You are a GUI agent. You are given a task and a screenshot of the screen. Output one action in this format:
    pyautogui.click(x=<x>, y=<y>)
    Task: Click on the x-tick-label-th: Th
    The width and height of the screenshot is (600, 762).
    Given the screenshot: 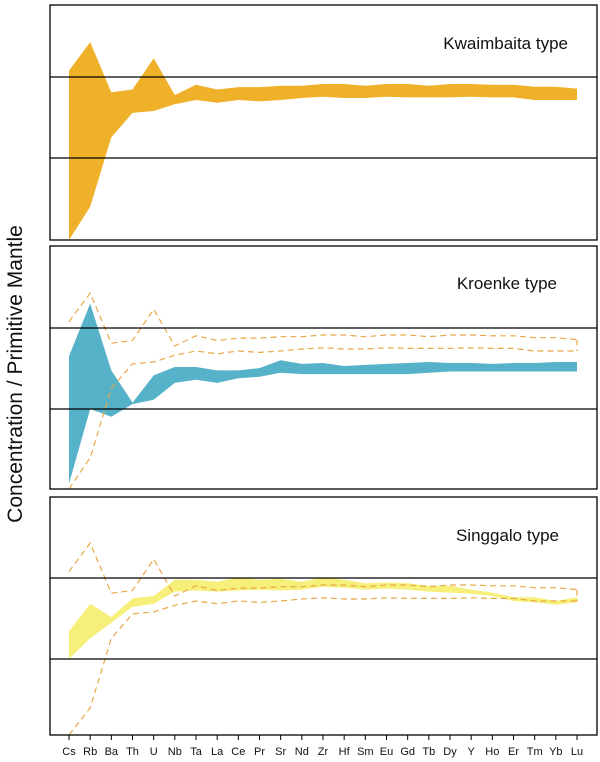 What is the action you would take?
    pyautogui.click(x=132, y=752)
    